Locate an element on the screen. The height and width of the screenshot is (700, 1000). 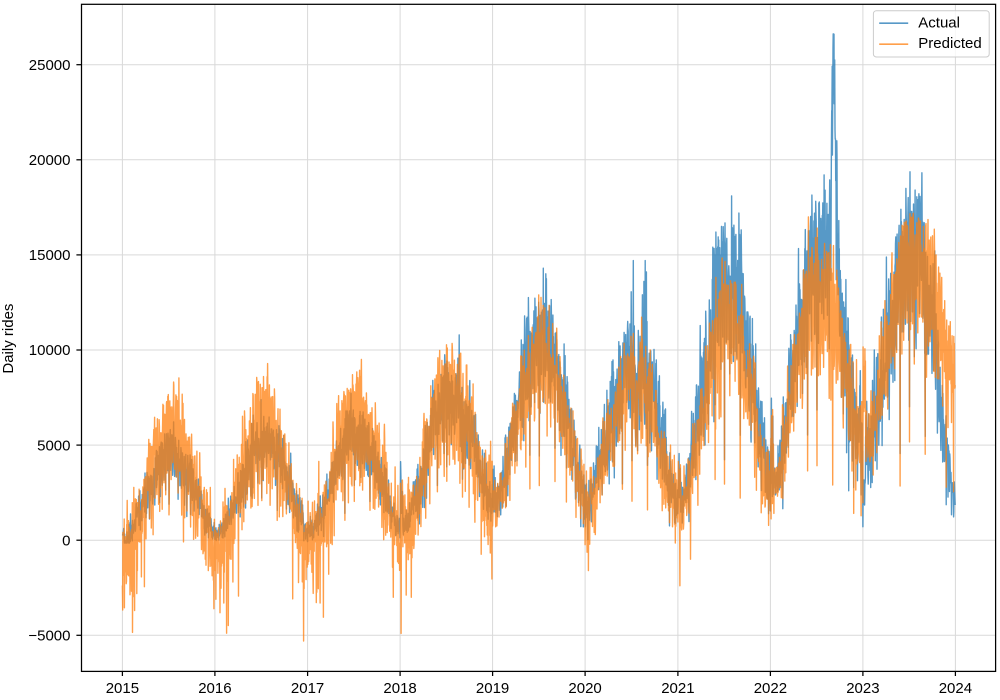
svg-text: 15000 is located at coordinates (50, 255).